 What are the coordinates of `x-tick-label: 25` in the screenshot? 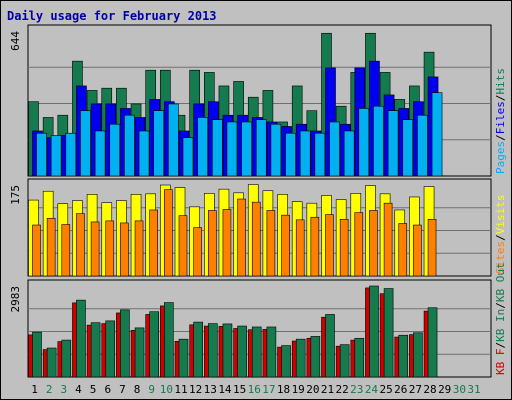 It's located at (385, 389).